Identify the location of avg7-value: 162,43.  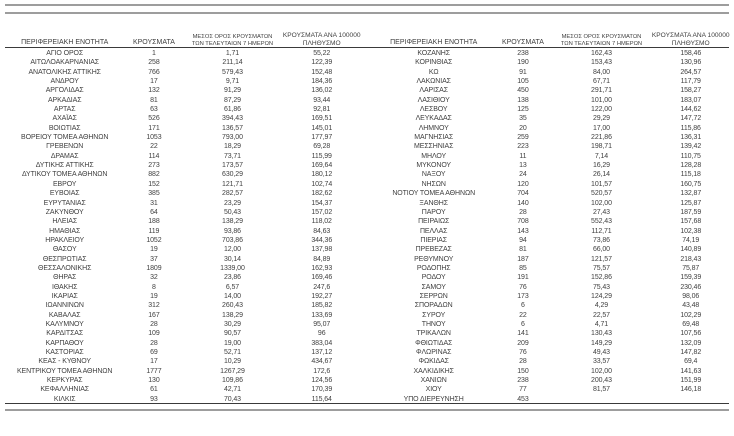
(601, 53).